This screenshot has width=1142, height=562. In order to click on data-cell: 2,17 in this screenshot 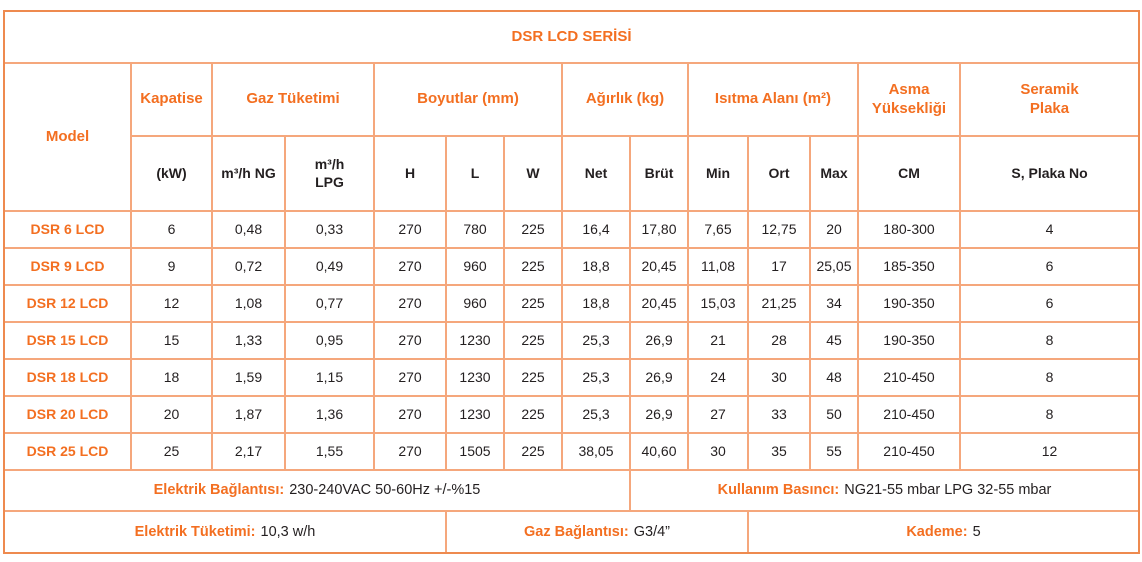, I will do `click(248, 451)`.